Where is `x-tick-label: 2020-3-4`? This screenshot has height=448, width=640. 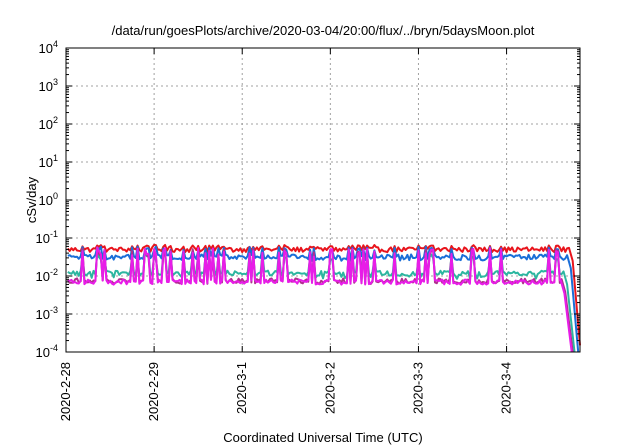 x-tick-label: 2020-3-4 is located at coordinates (506, 388).